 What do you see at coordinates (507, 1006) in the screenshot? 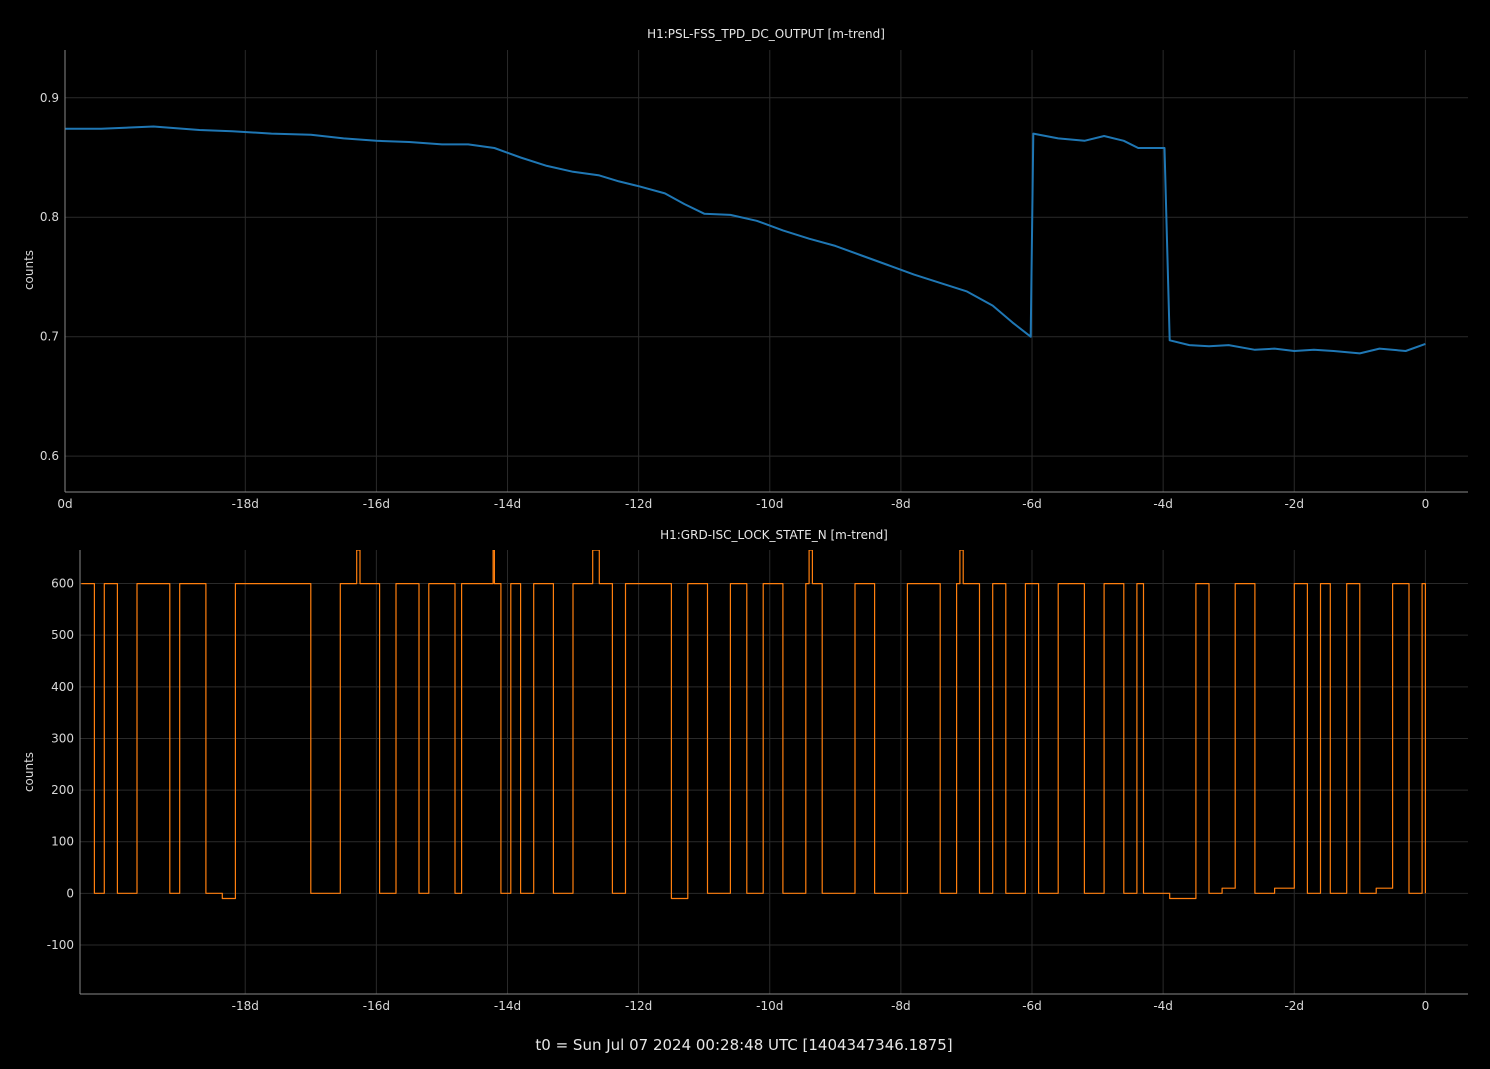
I see `bottom-plot-x-tick-label: -14d` at bounding box center [507, 1006].